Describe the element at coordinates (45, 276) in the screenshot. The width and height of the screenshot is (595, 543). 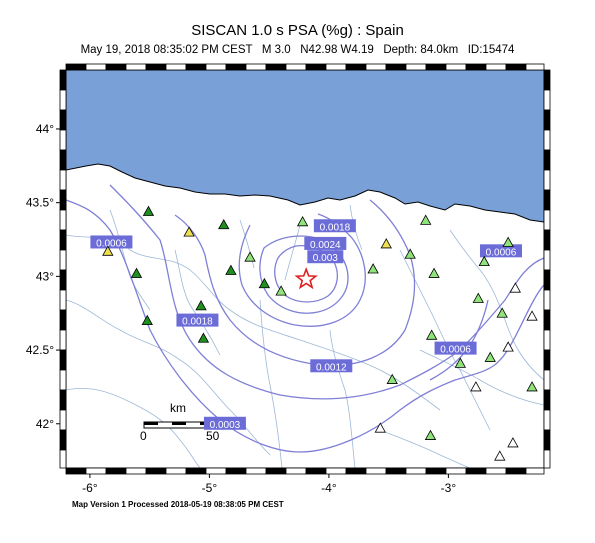
I see `y-tick-label: 43°` at that location.